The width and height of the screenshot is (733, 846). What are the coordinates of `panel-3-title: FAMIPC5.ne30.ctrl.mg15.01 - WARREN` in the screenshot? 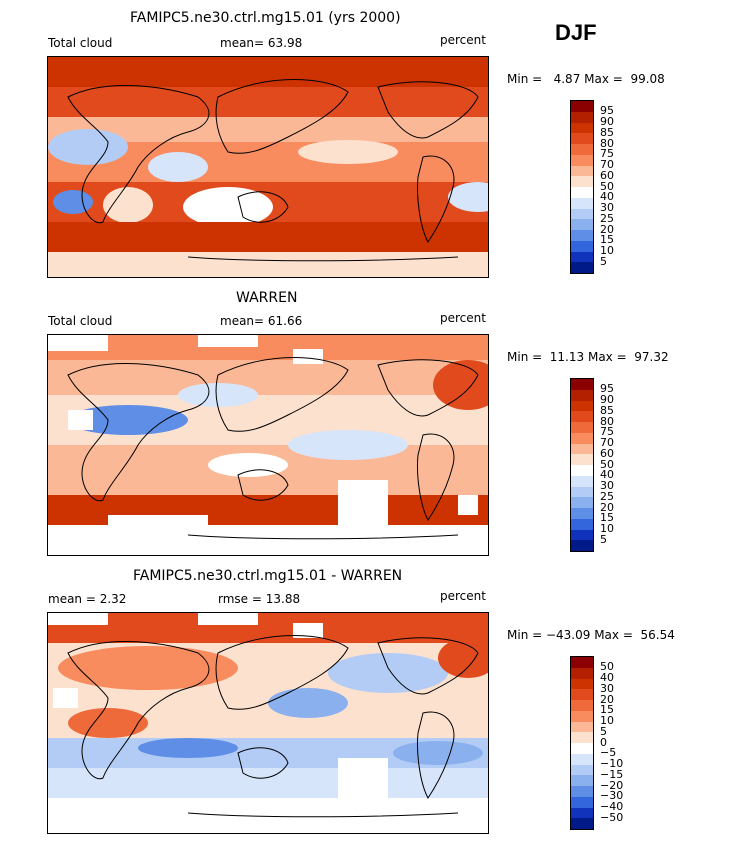 It's located at (268, 576).